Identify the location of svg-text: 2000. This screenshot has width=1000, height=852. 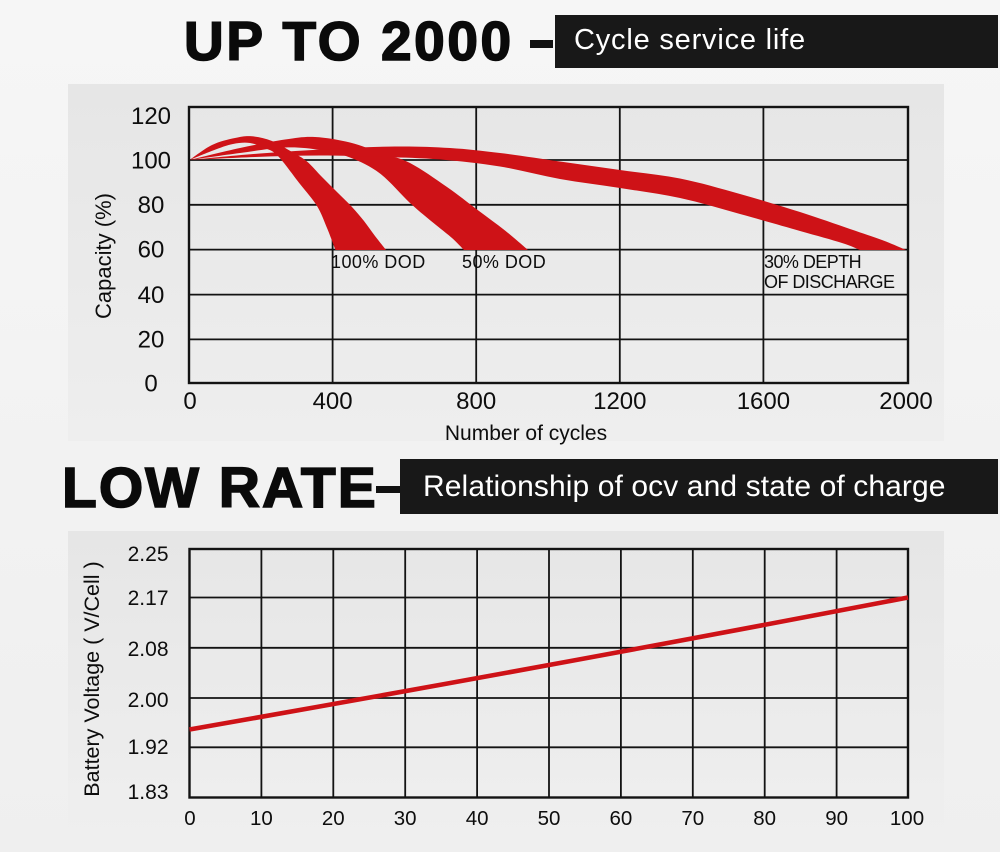
(905, 401).